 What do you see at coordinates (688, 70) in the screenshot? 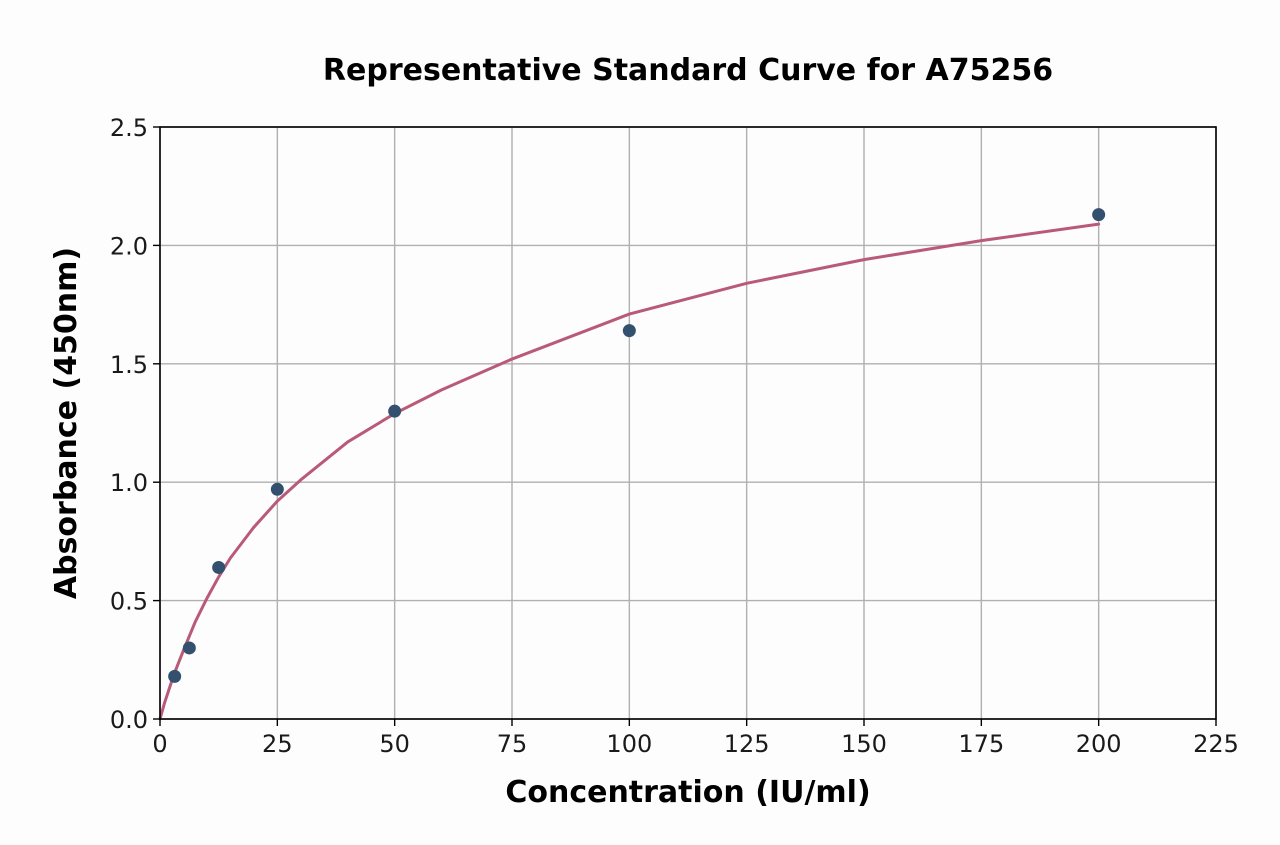
I see `chart-title: Representative Standard Curve for A75256` at bounding box center [688, 70].